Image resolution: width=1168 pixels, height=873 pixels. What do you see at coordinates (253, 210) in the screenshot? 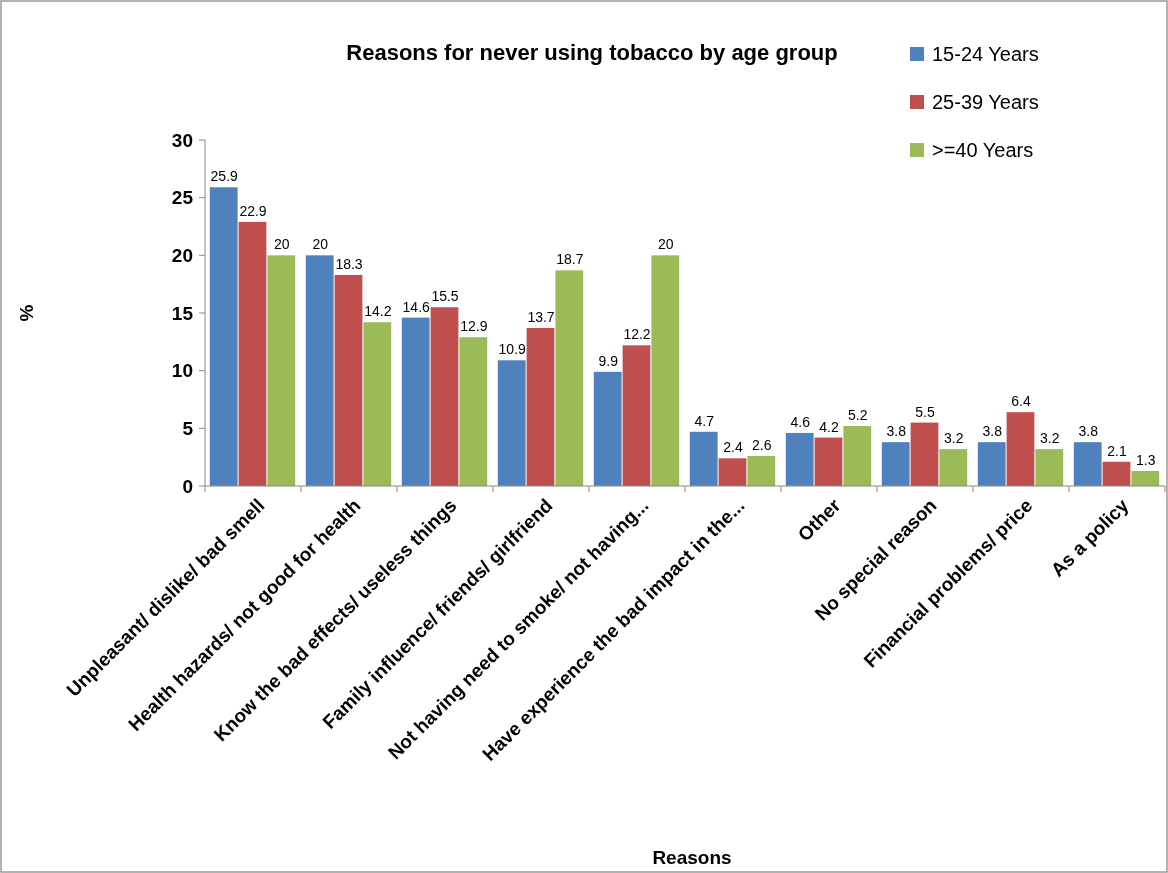
I see `data-label: 22.9` at bounding box center [253, 210].